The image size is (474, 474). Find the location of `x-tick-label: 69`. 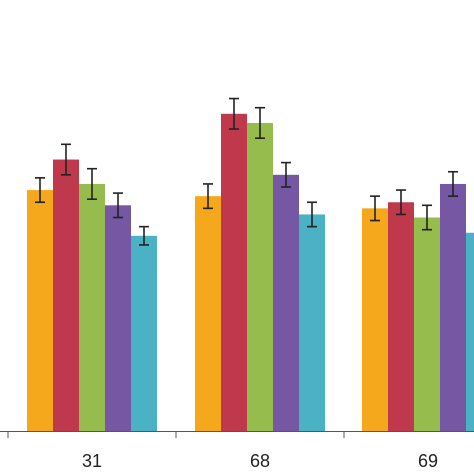

x-tick-label: 69 is located at coordinates (428, 461).